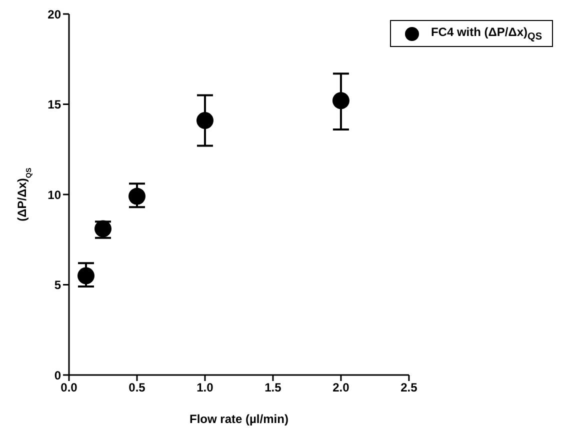 Image resolution: width=583 pixels, height=437 pixels. Describe the element at coordinates (58, 375) in the screenshot. I see `y-tick-label: 0` at that location.